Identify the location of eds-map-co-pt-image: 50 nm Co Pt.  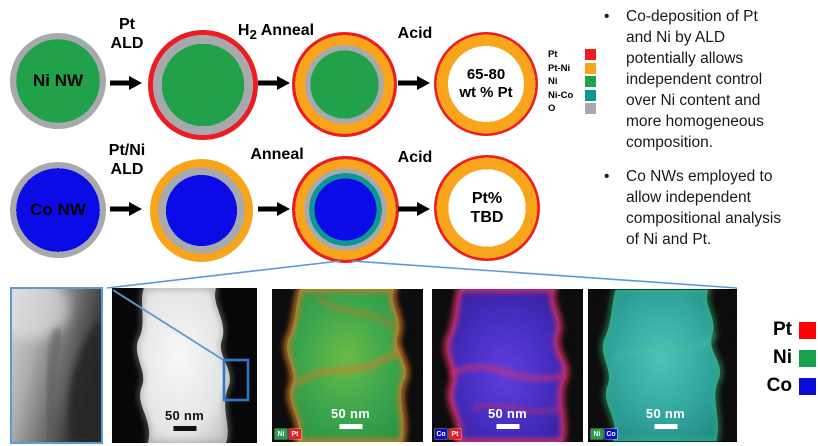
(507, 365).